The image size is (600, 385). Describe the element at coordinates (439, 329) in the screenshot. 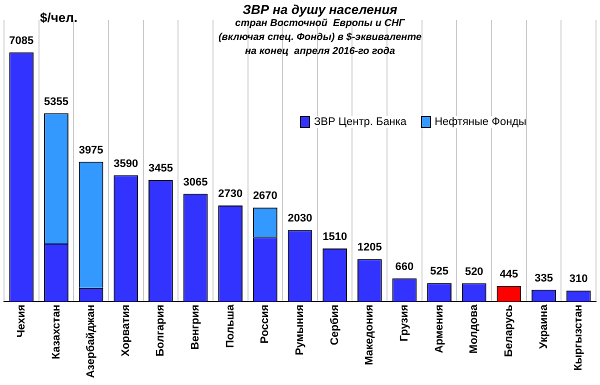

I see `x-tick-label: Армения` at that location.